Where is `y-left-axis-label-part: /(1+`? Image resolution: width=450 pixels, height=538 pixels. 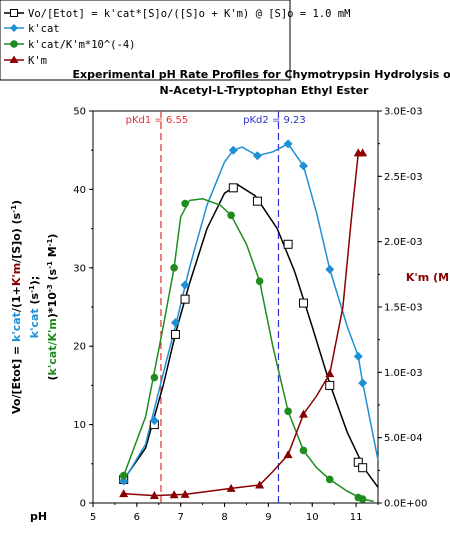
y-left-axis-label-part: /(1+ is located at coordinates (16, 299).